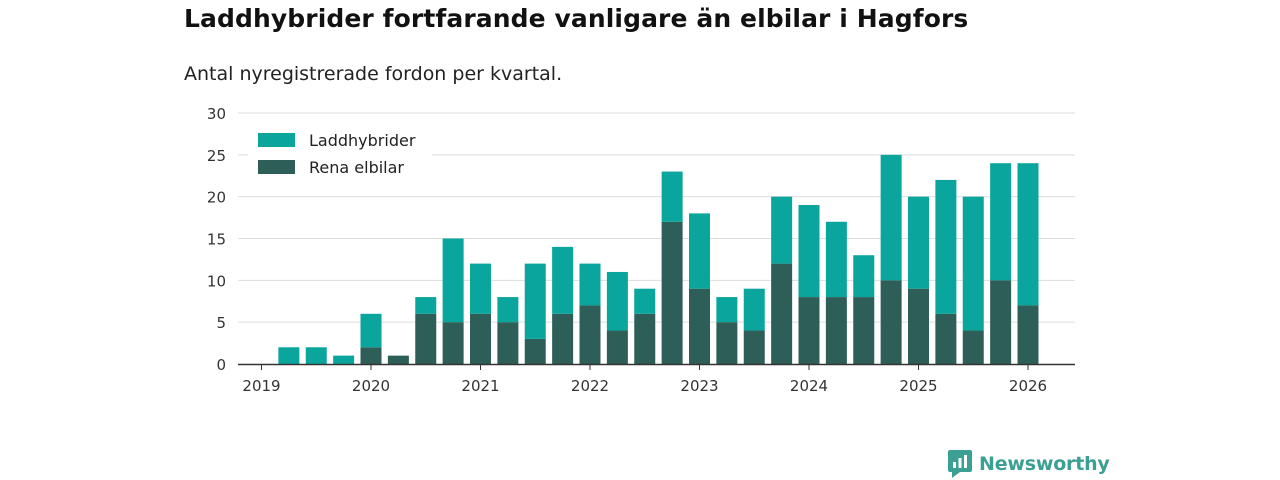 The height and width of the screenshot is (480, 1280). Describe the element at coordinates (782, 230) in the screenshot. I see `bar-laddhybrider-2023-Q4` at that location.